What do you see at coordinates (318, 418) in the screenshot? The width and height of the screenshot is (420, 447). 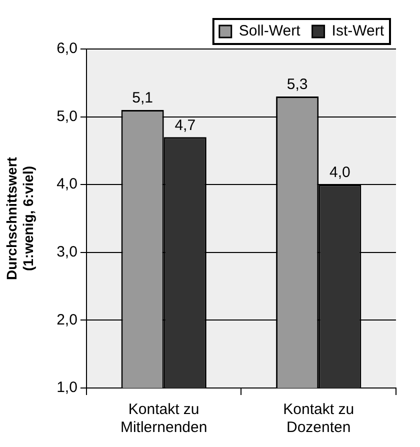 I see `x-tick-label: Kontakt zu Dozenten` at bounding box center [318, 418].